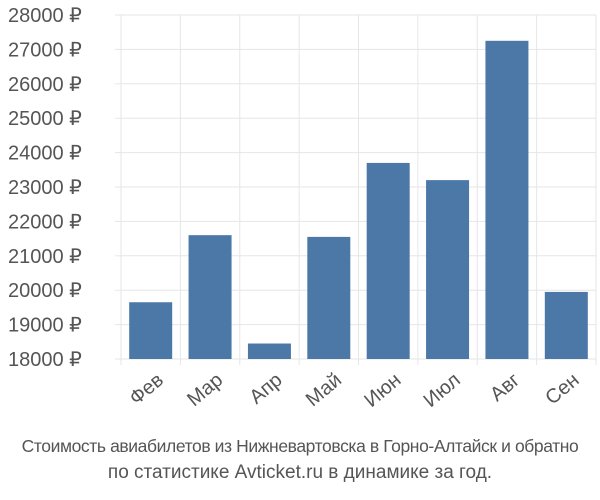 The image size is (600, 500). I want to click on x-tick-label: Май, so click(324, 390).